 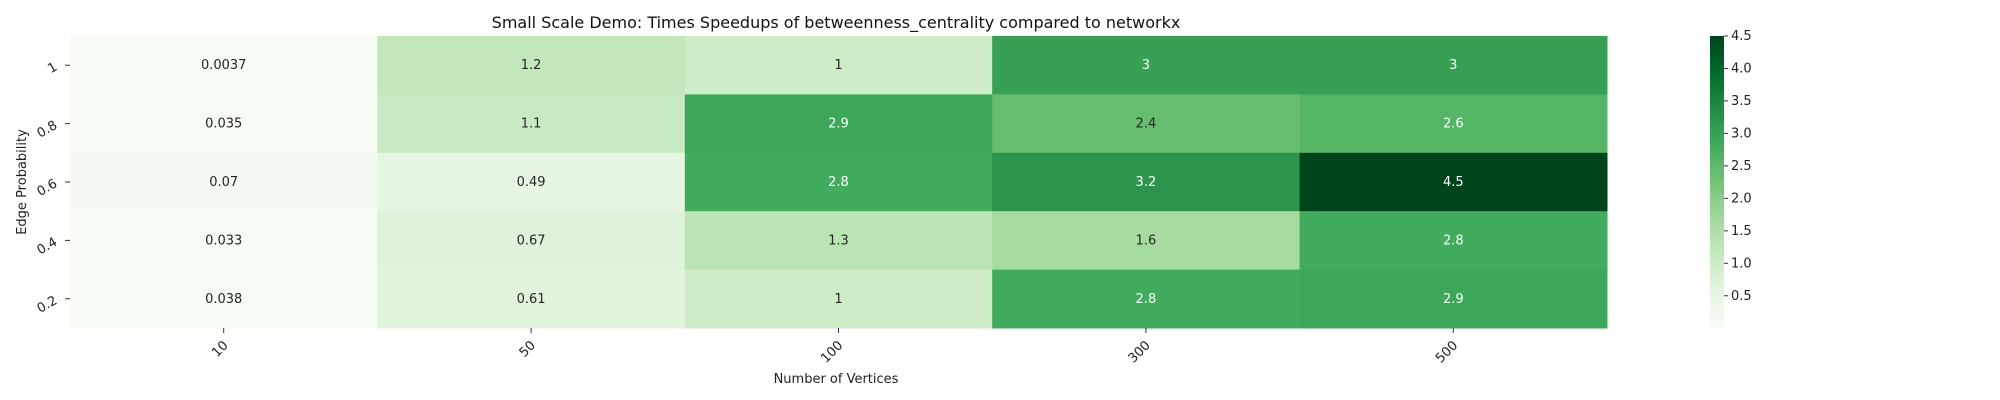 I want to click on y-tick-label: 0.6, so click(x=47, y=187).